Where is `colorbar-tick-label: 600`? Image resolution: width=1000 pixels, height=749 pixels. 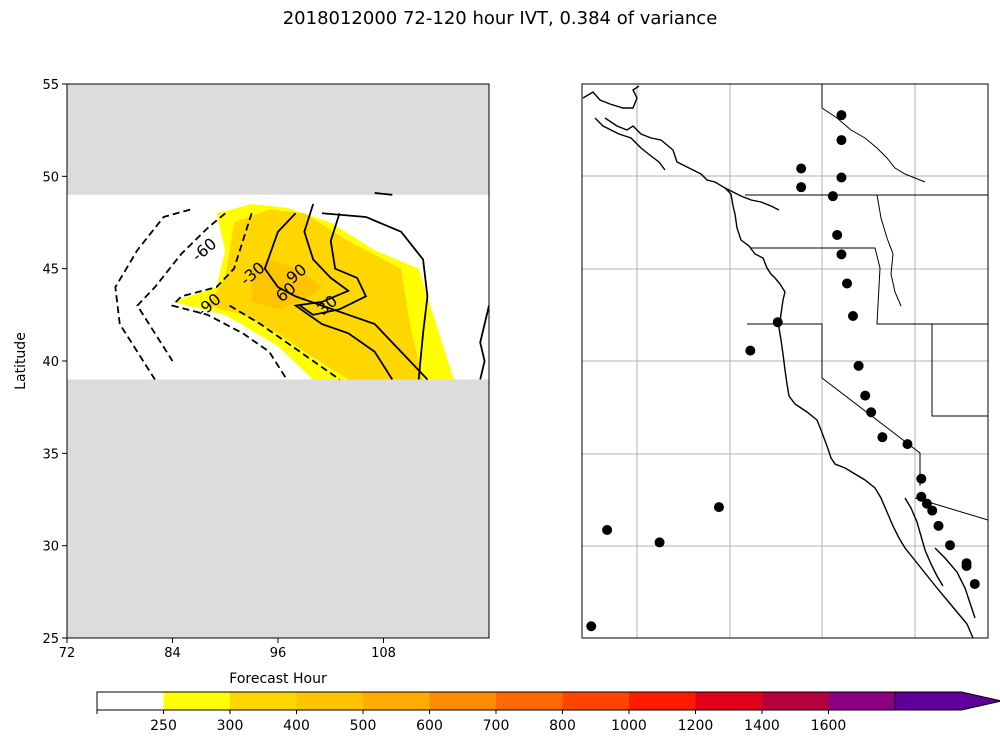
colorbar-tick-label: 600 is located at coordinates (429, 726).